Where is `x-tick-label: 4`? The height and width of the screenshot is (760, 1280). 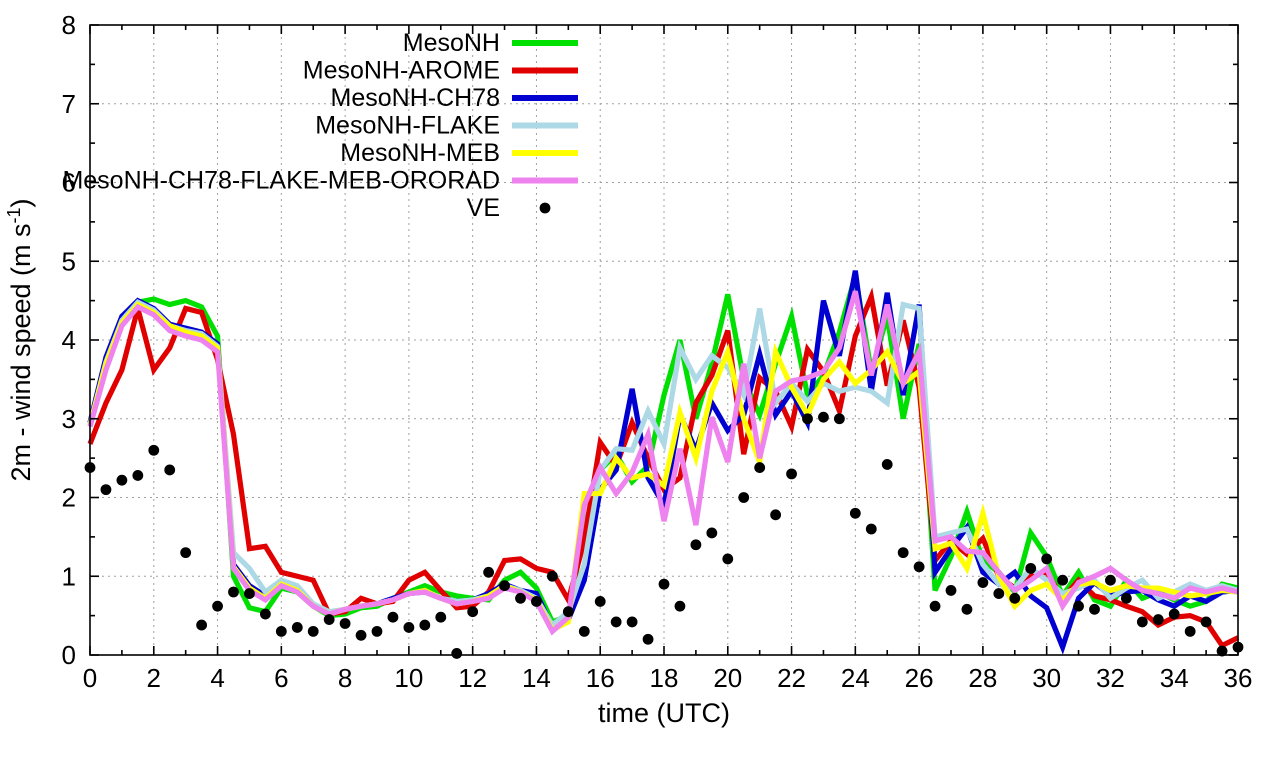
x-tick-label: 4 is located at coordinates (217, 678).